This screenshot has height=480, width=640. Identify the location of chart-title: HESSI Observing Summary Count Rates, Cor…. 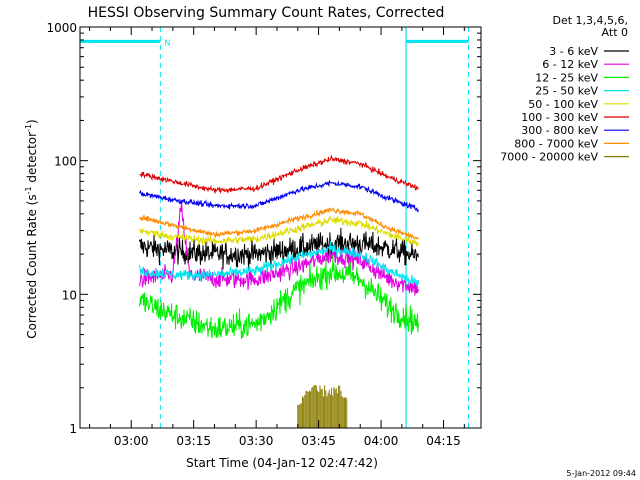
(266, 13).